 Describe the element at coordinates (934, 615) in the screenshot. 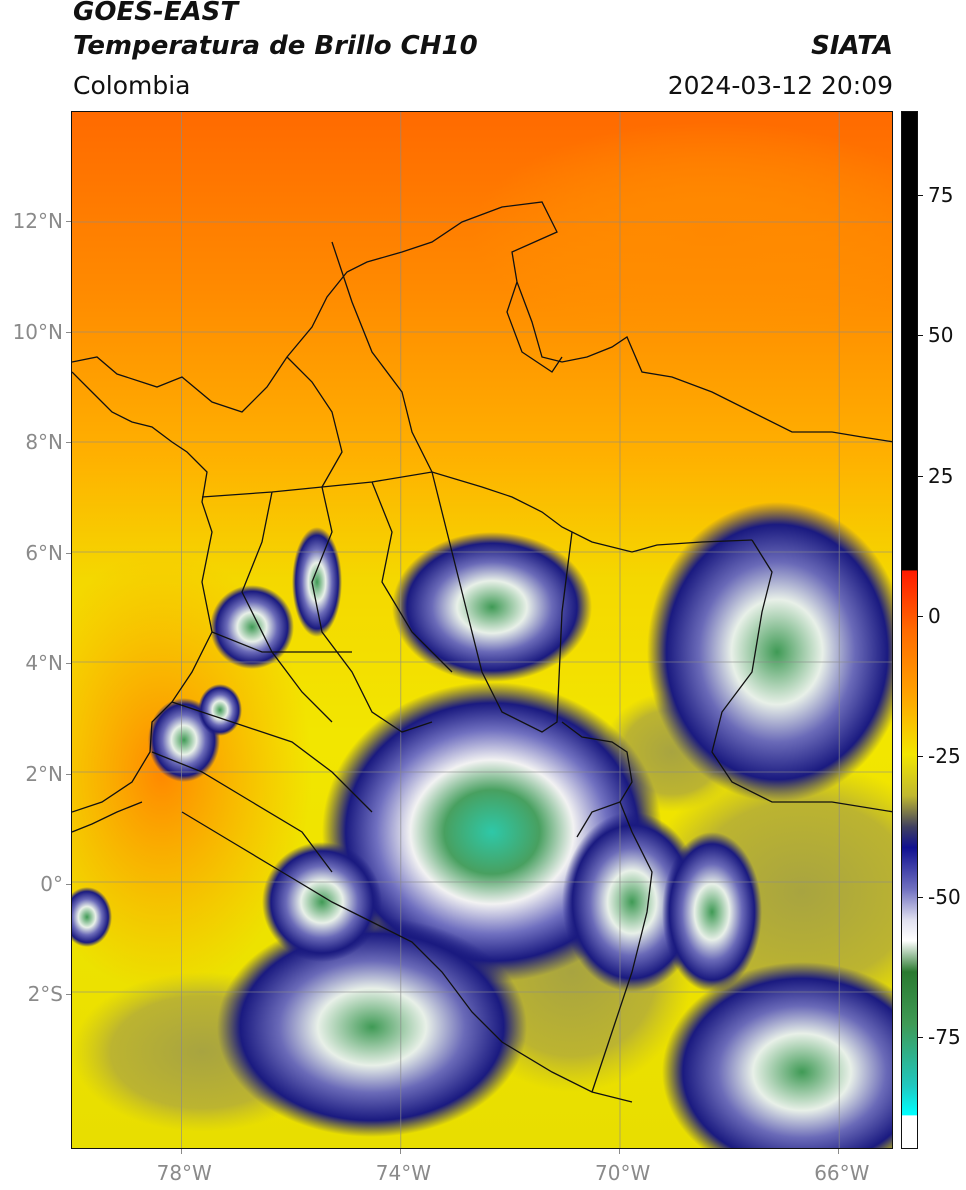

I see `colorbar-tick-label: 0` at that location.